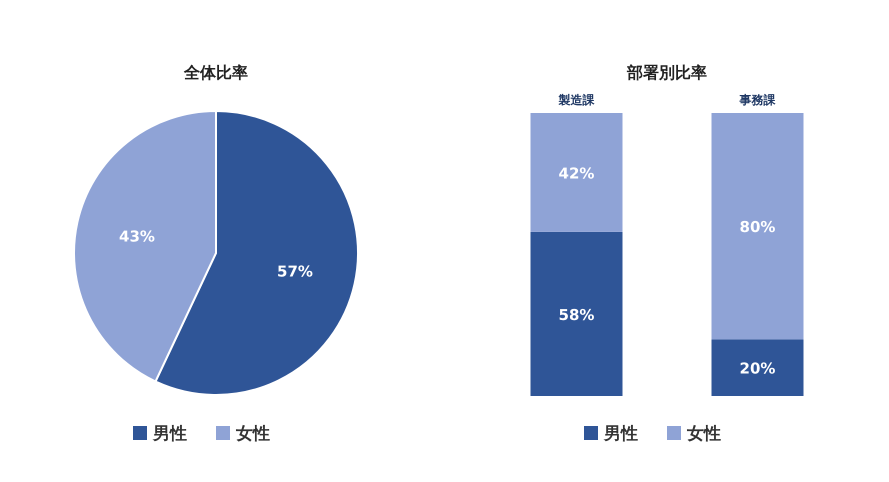  What do you see at coordinates (757, 100) in the screenshot?
I see `x-tick-label: 事務課` at bounding box center [757, 100].